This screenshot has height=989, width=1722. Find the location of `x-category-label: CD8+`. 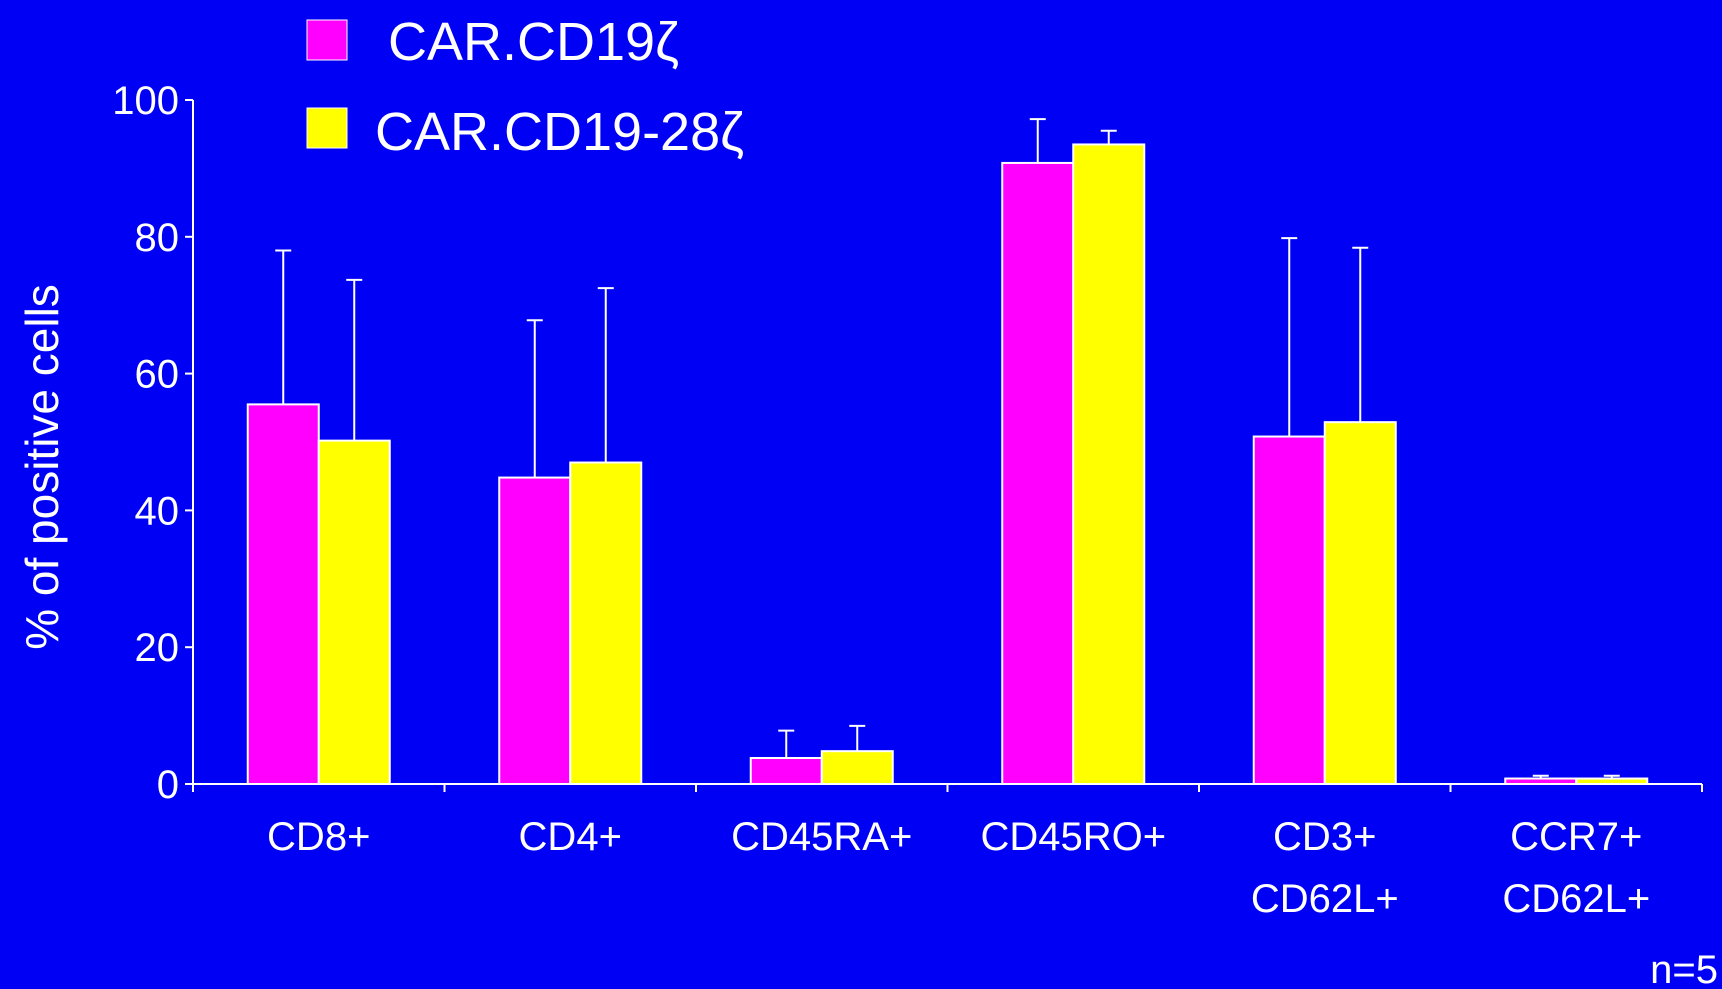

x-category-label: CD8+ is located at coordinates (318, 837).